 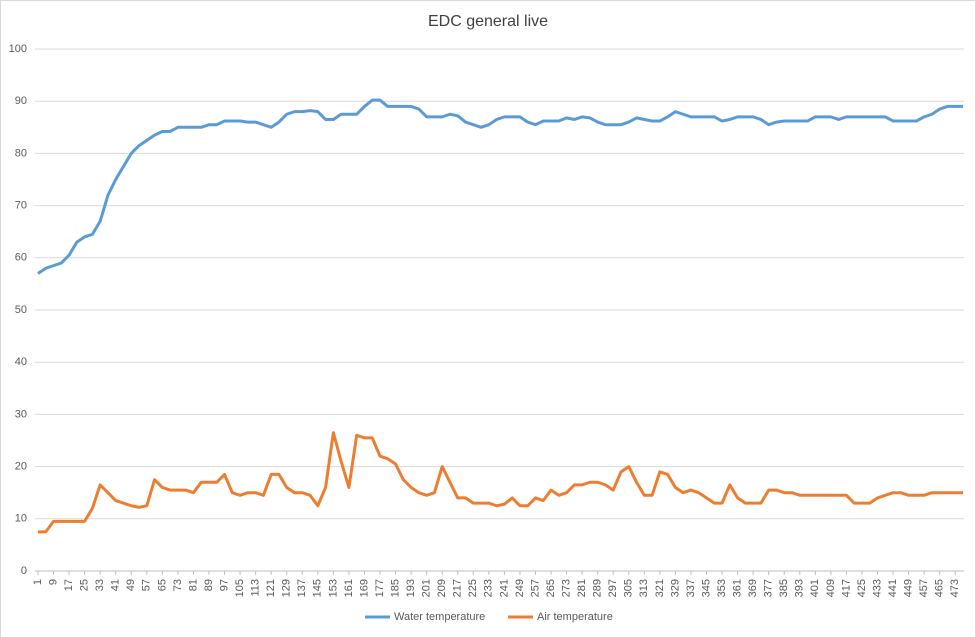 I want to click on x-tick-label: 177, so click(x=380, y=588).